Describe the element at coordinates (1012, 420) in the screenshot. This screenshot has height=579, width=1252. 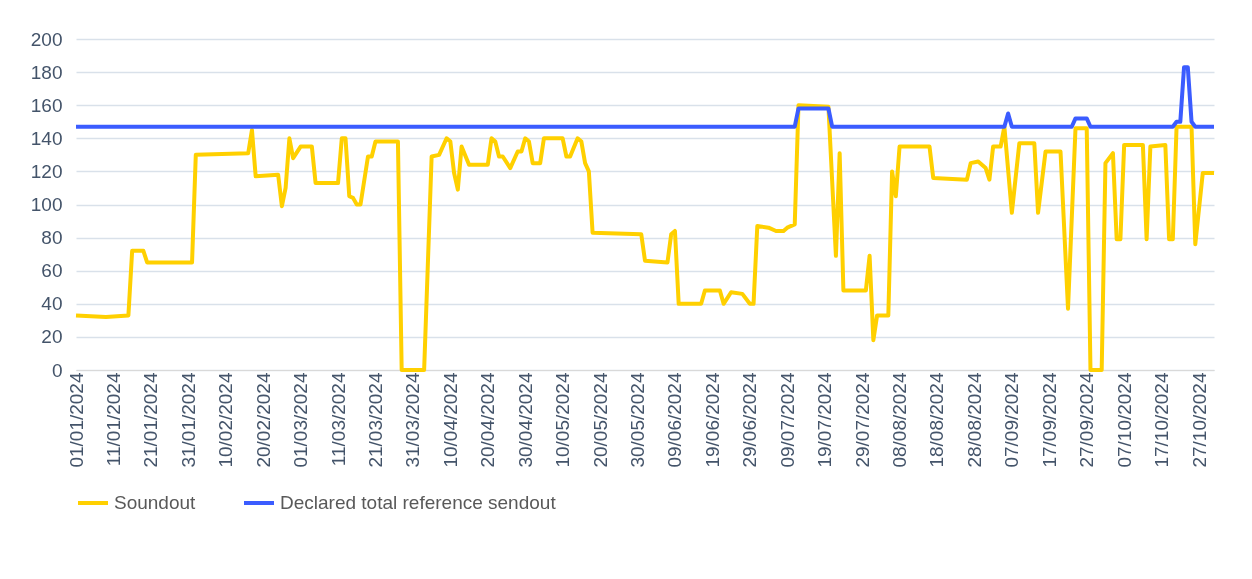
I see `x-tick-label: 07/09/2024` at that location.